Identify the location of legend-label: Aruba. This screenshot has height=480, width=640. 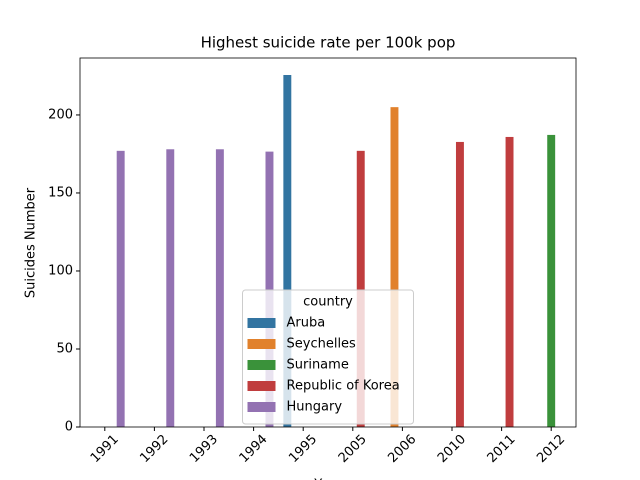
(306, 323).